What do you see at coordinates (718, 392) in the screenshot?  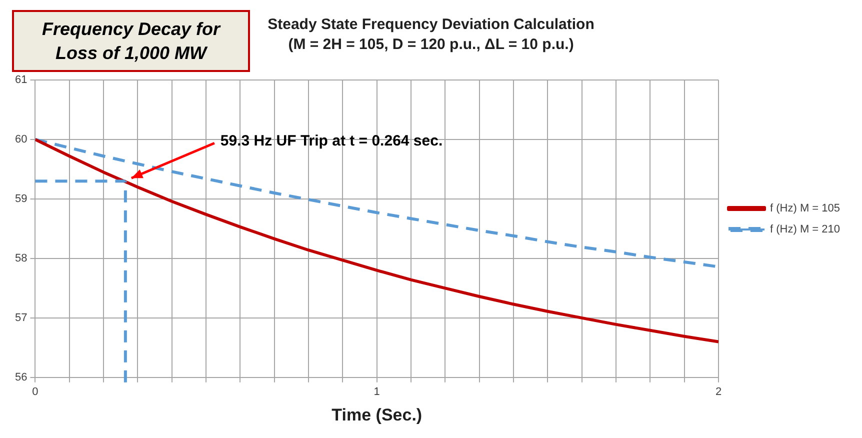 I see `x-tick-label: 2` at bounding box center [718, 392].